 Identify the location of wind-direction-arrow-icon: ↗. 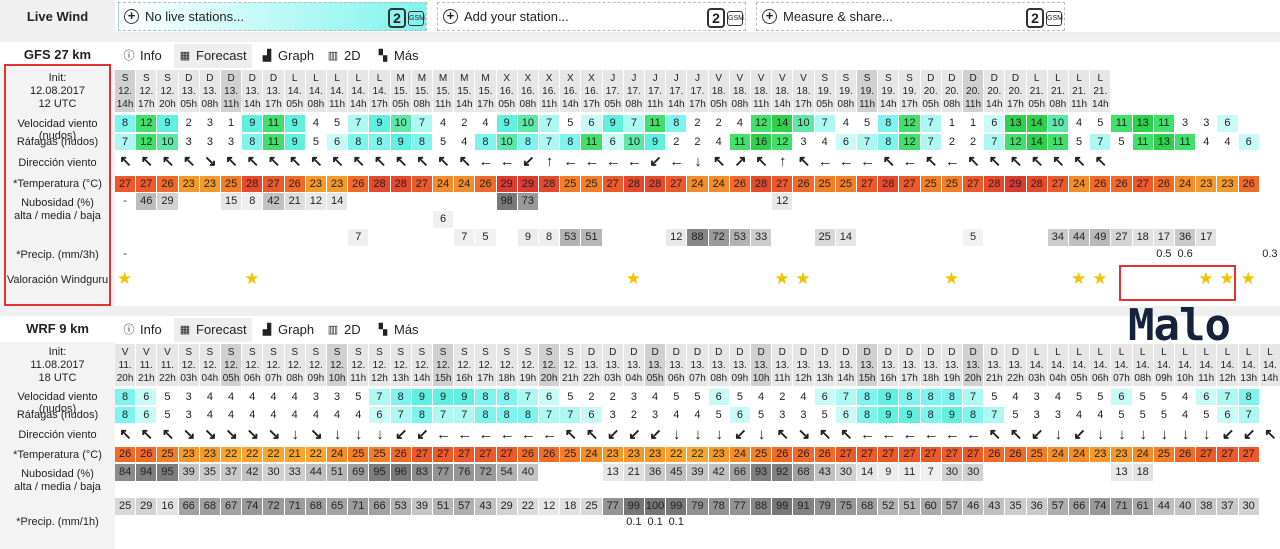
(740, 161).